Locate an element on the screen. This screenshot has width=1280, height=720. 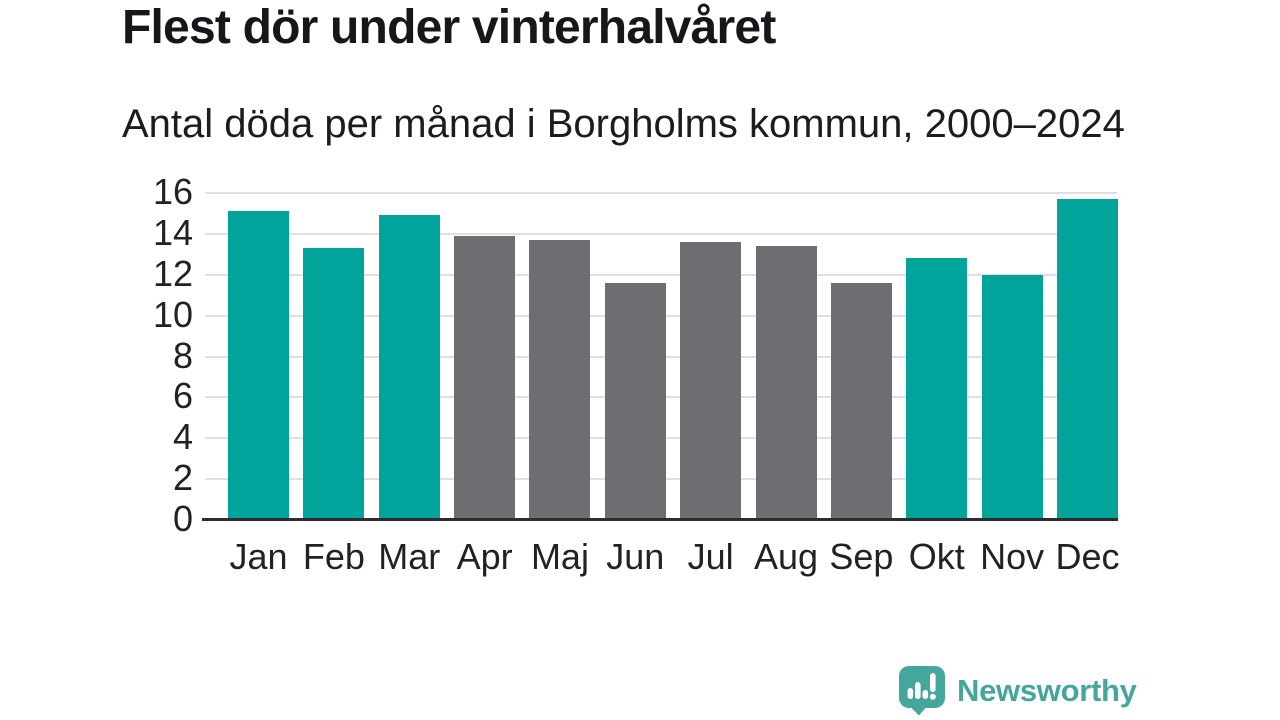
y-tick-label-16: 16 is located at coordinates (172, 191).